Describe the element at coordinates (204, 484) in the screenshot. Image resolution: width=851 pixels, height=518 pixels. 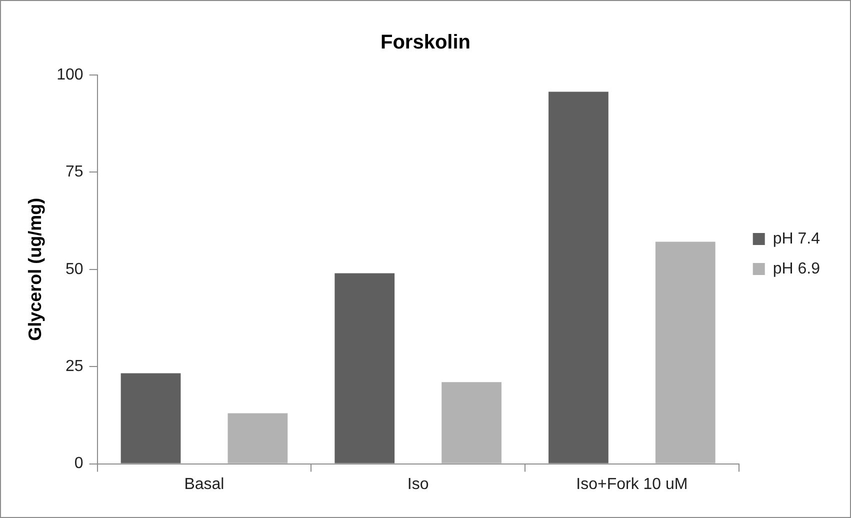
I see `x-tick-label: Basal` at that location.